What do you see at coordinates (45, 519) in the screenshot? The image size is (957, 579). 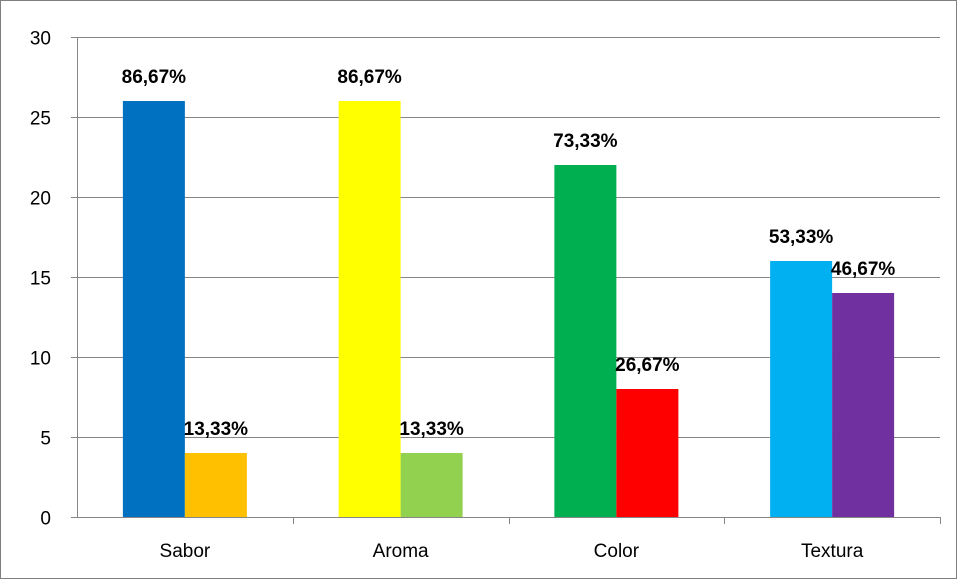 I see `y-tick-label: 0` at bounding box center [45, 519].